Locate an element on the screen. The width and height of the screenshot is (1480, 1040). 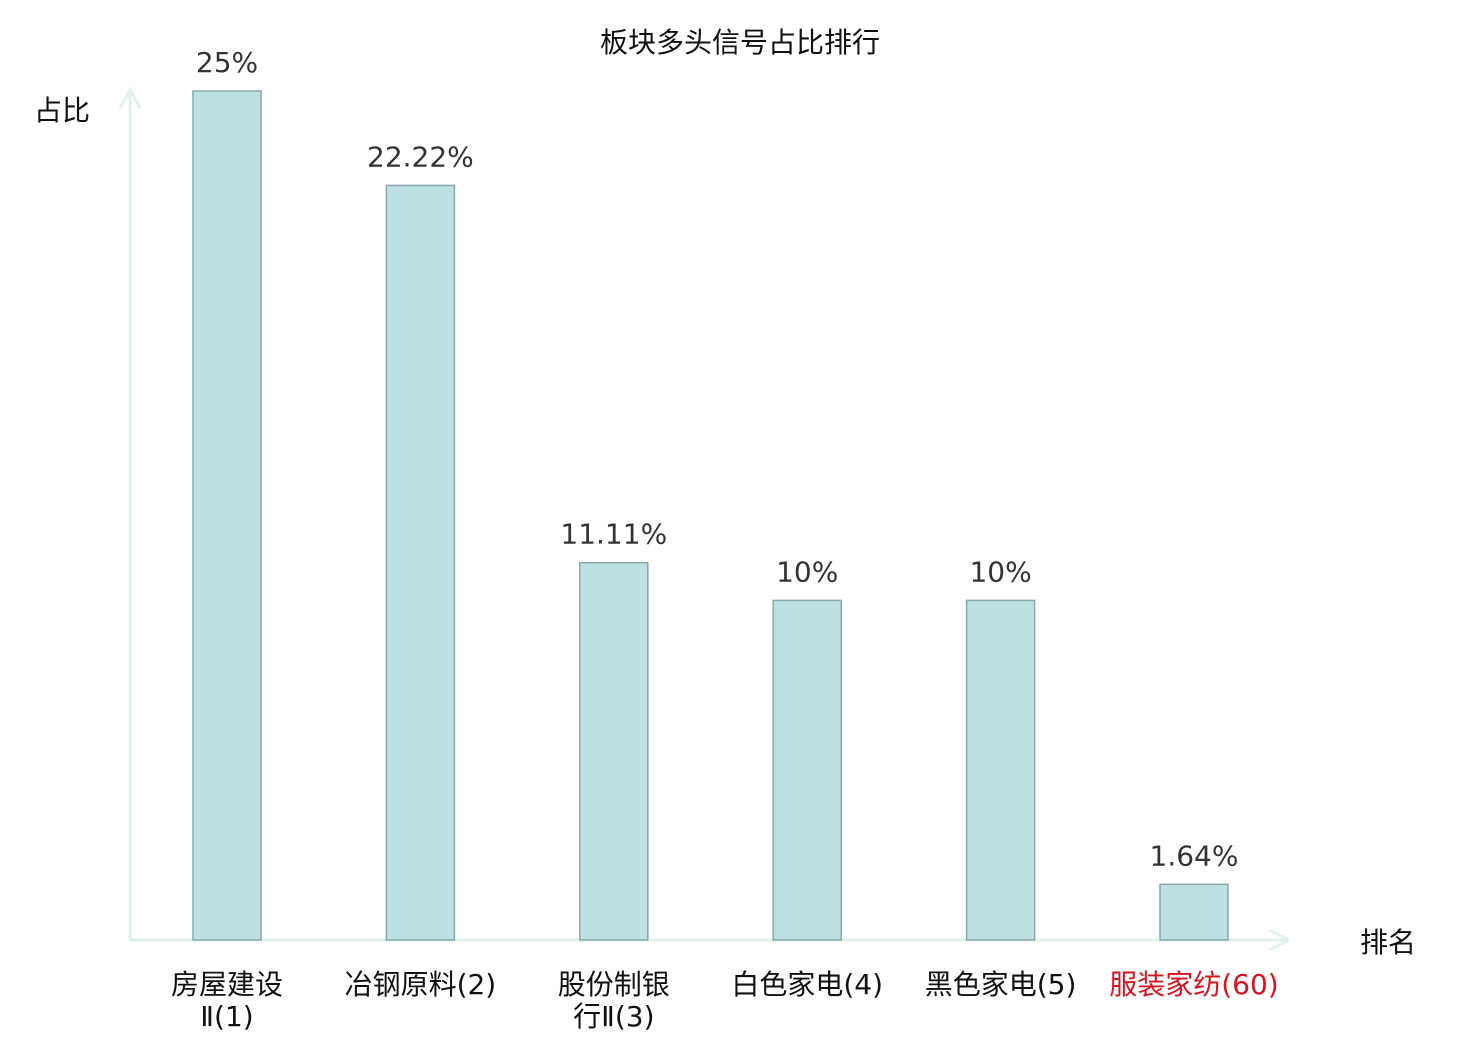
value-label-6: 1.64% is located at coordinates (1194, 855).